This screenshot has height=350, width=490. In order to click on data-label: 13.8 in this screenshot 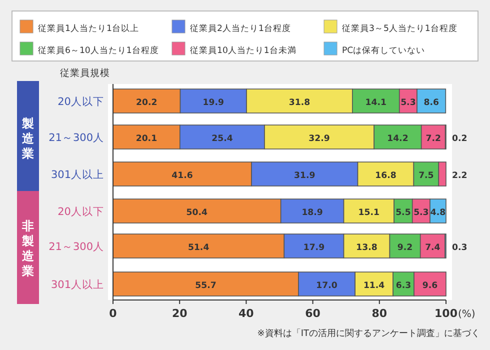, I will do `click(367, 248)`.